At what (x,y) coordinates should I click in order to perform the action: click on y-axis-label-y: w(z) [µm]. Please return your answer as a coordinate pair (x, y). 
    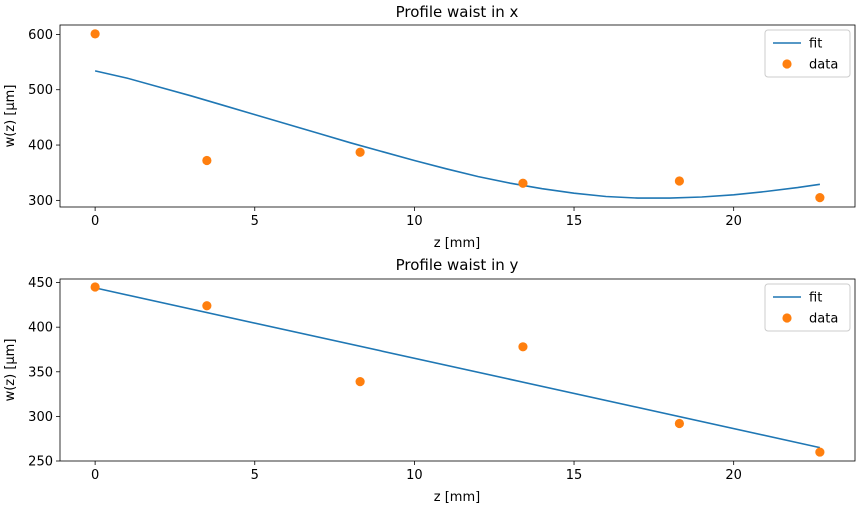
    Looking at the image, I should click on (10, 370).